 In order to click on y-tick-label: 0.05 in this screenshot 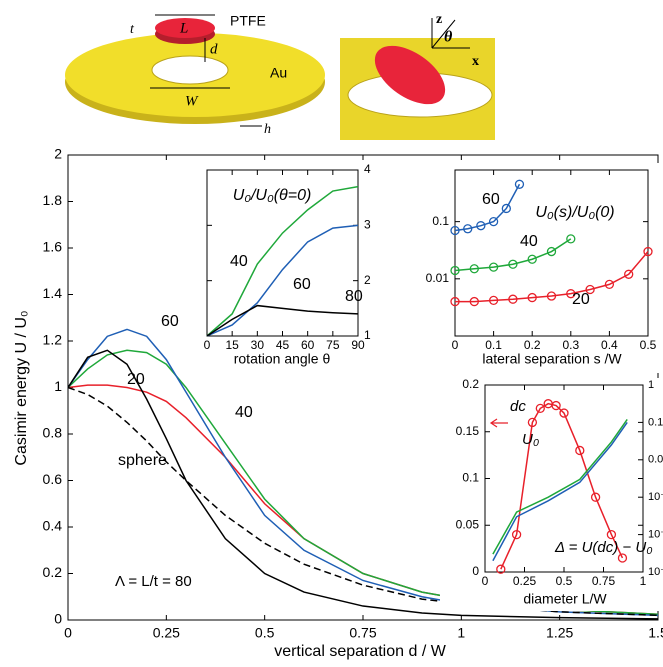, I will do `click(468, 524)`.